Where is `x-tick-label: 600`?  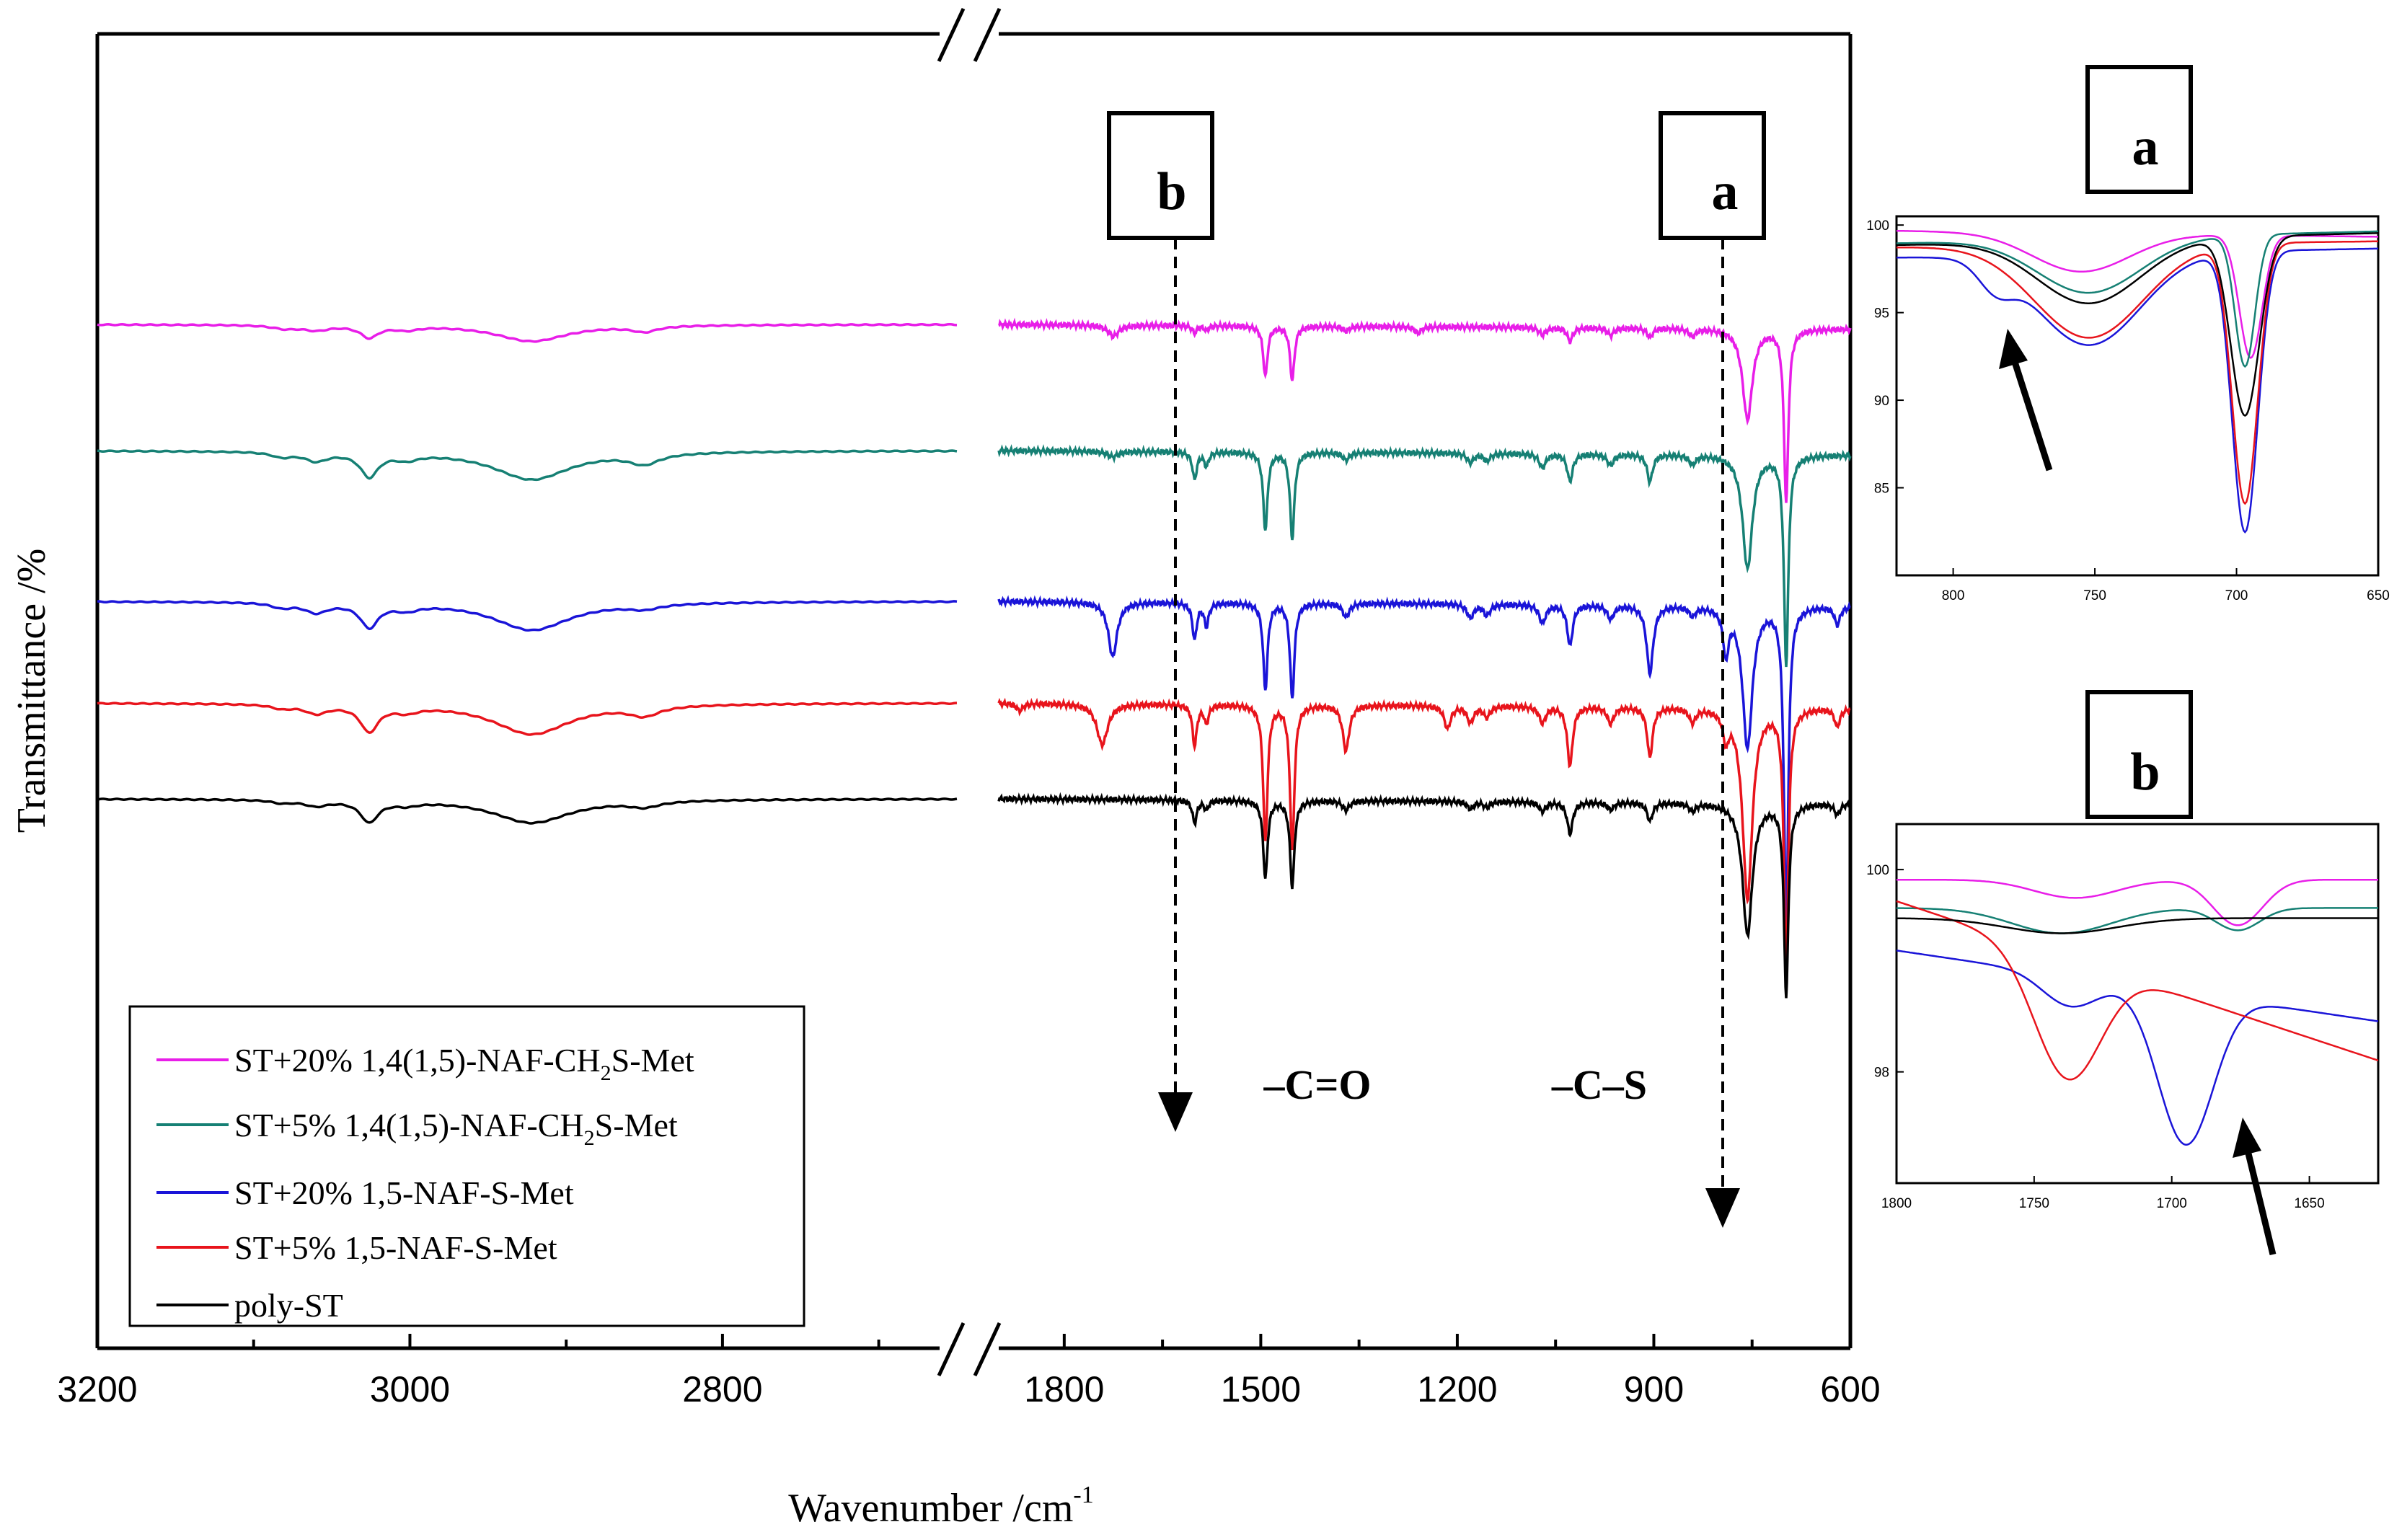
x-tick-label: 600 is located at coordinates (1850, 1389).